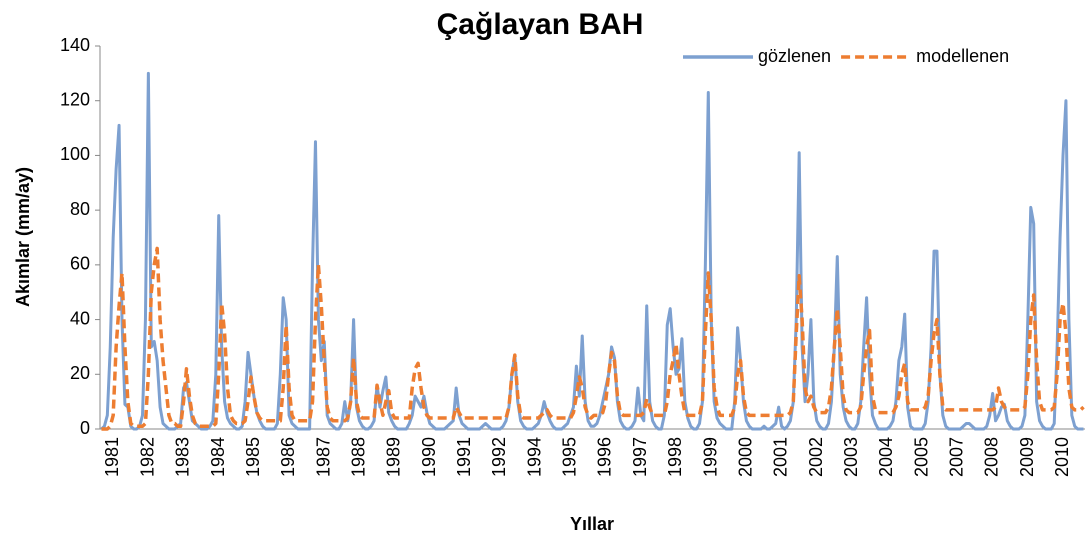 The height and width of the screenshot is (542, 1089). Describe the element at coordinates (540, 24) in the screenshot. I see `chart-title: Çağlayan BAH` at that location.